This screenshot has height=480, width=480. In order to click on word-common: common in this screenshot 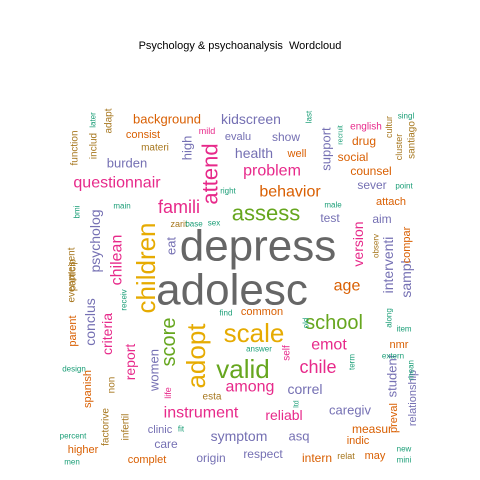, I will do `click(262, 312)`.